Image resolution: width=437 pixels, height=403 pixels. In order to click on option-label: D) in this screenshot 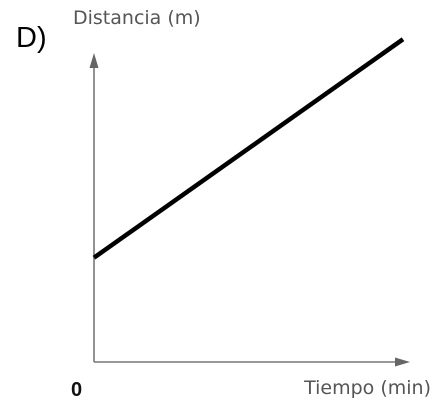, I will do `click(31, 38)`.